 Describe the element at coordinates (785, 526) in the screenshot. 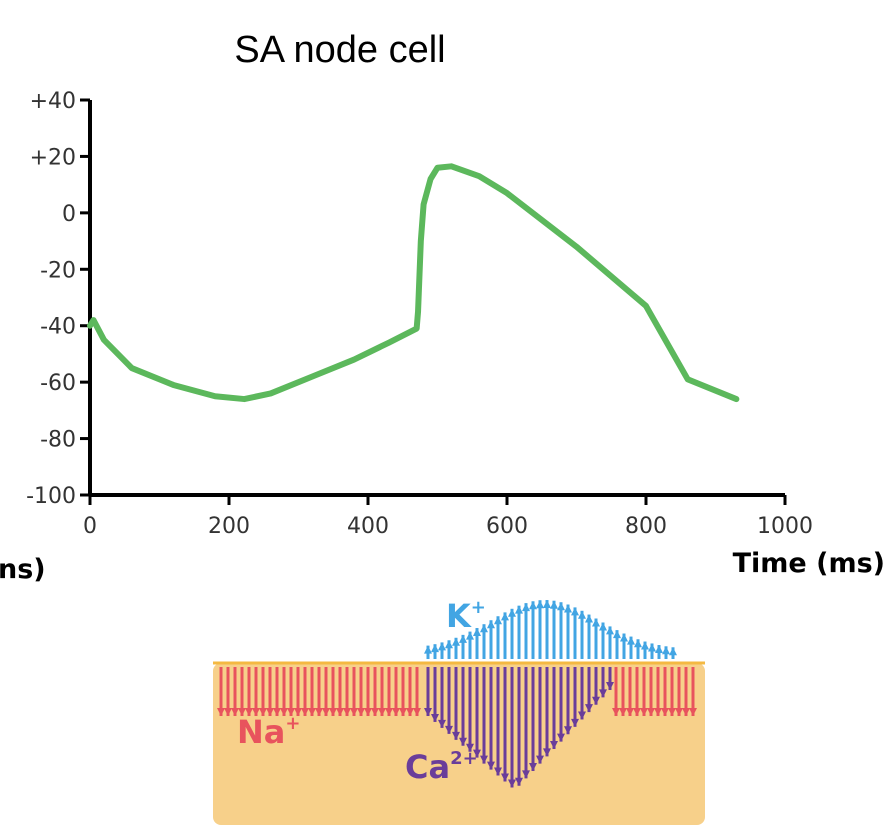

I see `x-tick-label: 1000` at that location.